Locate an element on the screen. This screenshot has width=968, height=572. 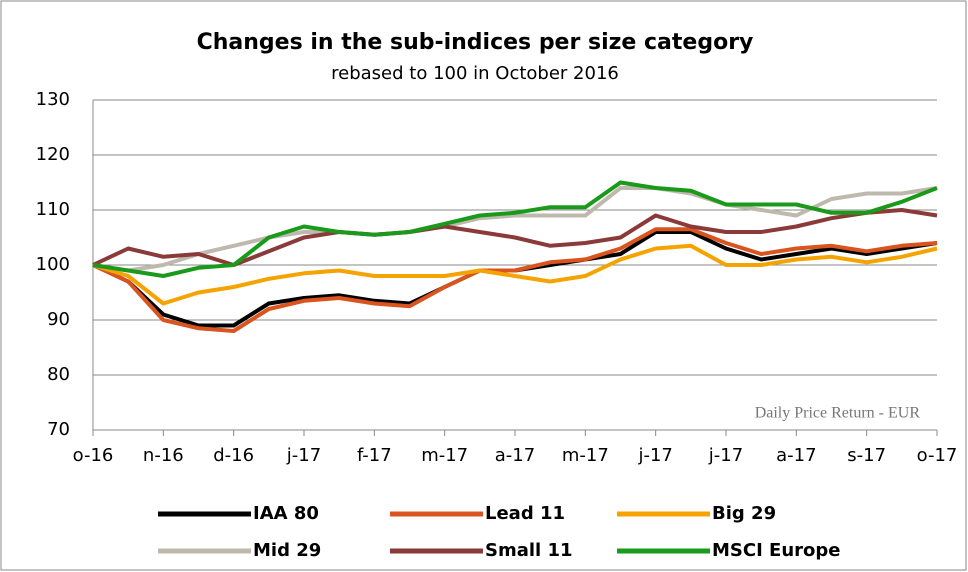
legend-label: Mid 29 is located at coordinates (287, 550).